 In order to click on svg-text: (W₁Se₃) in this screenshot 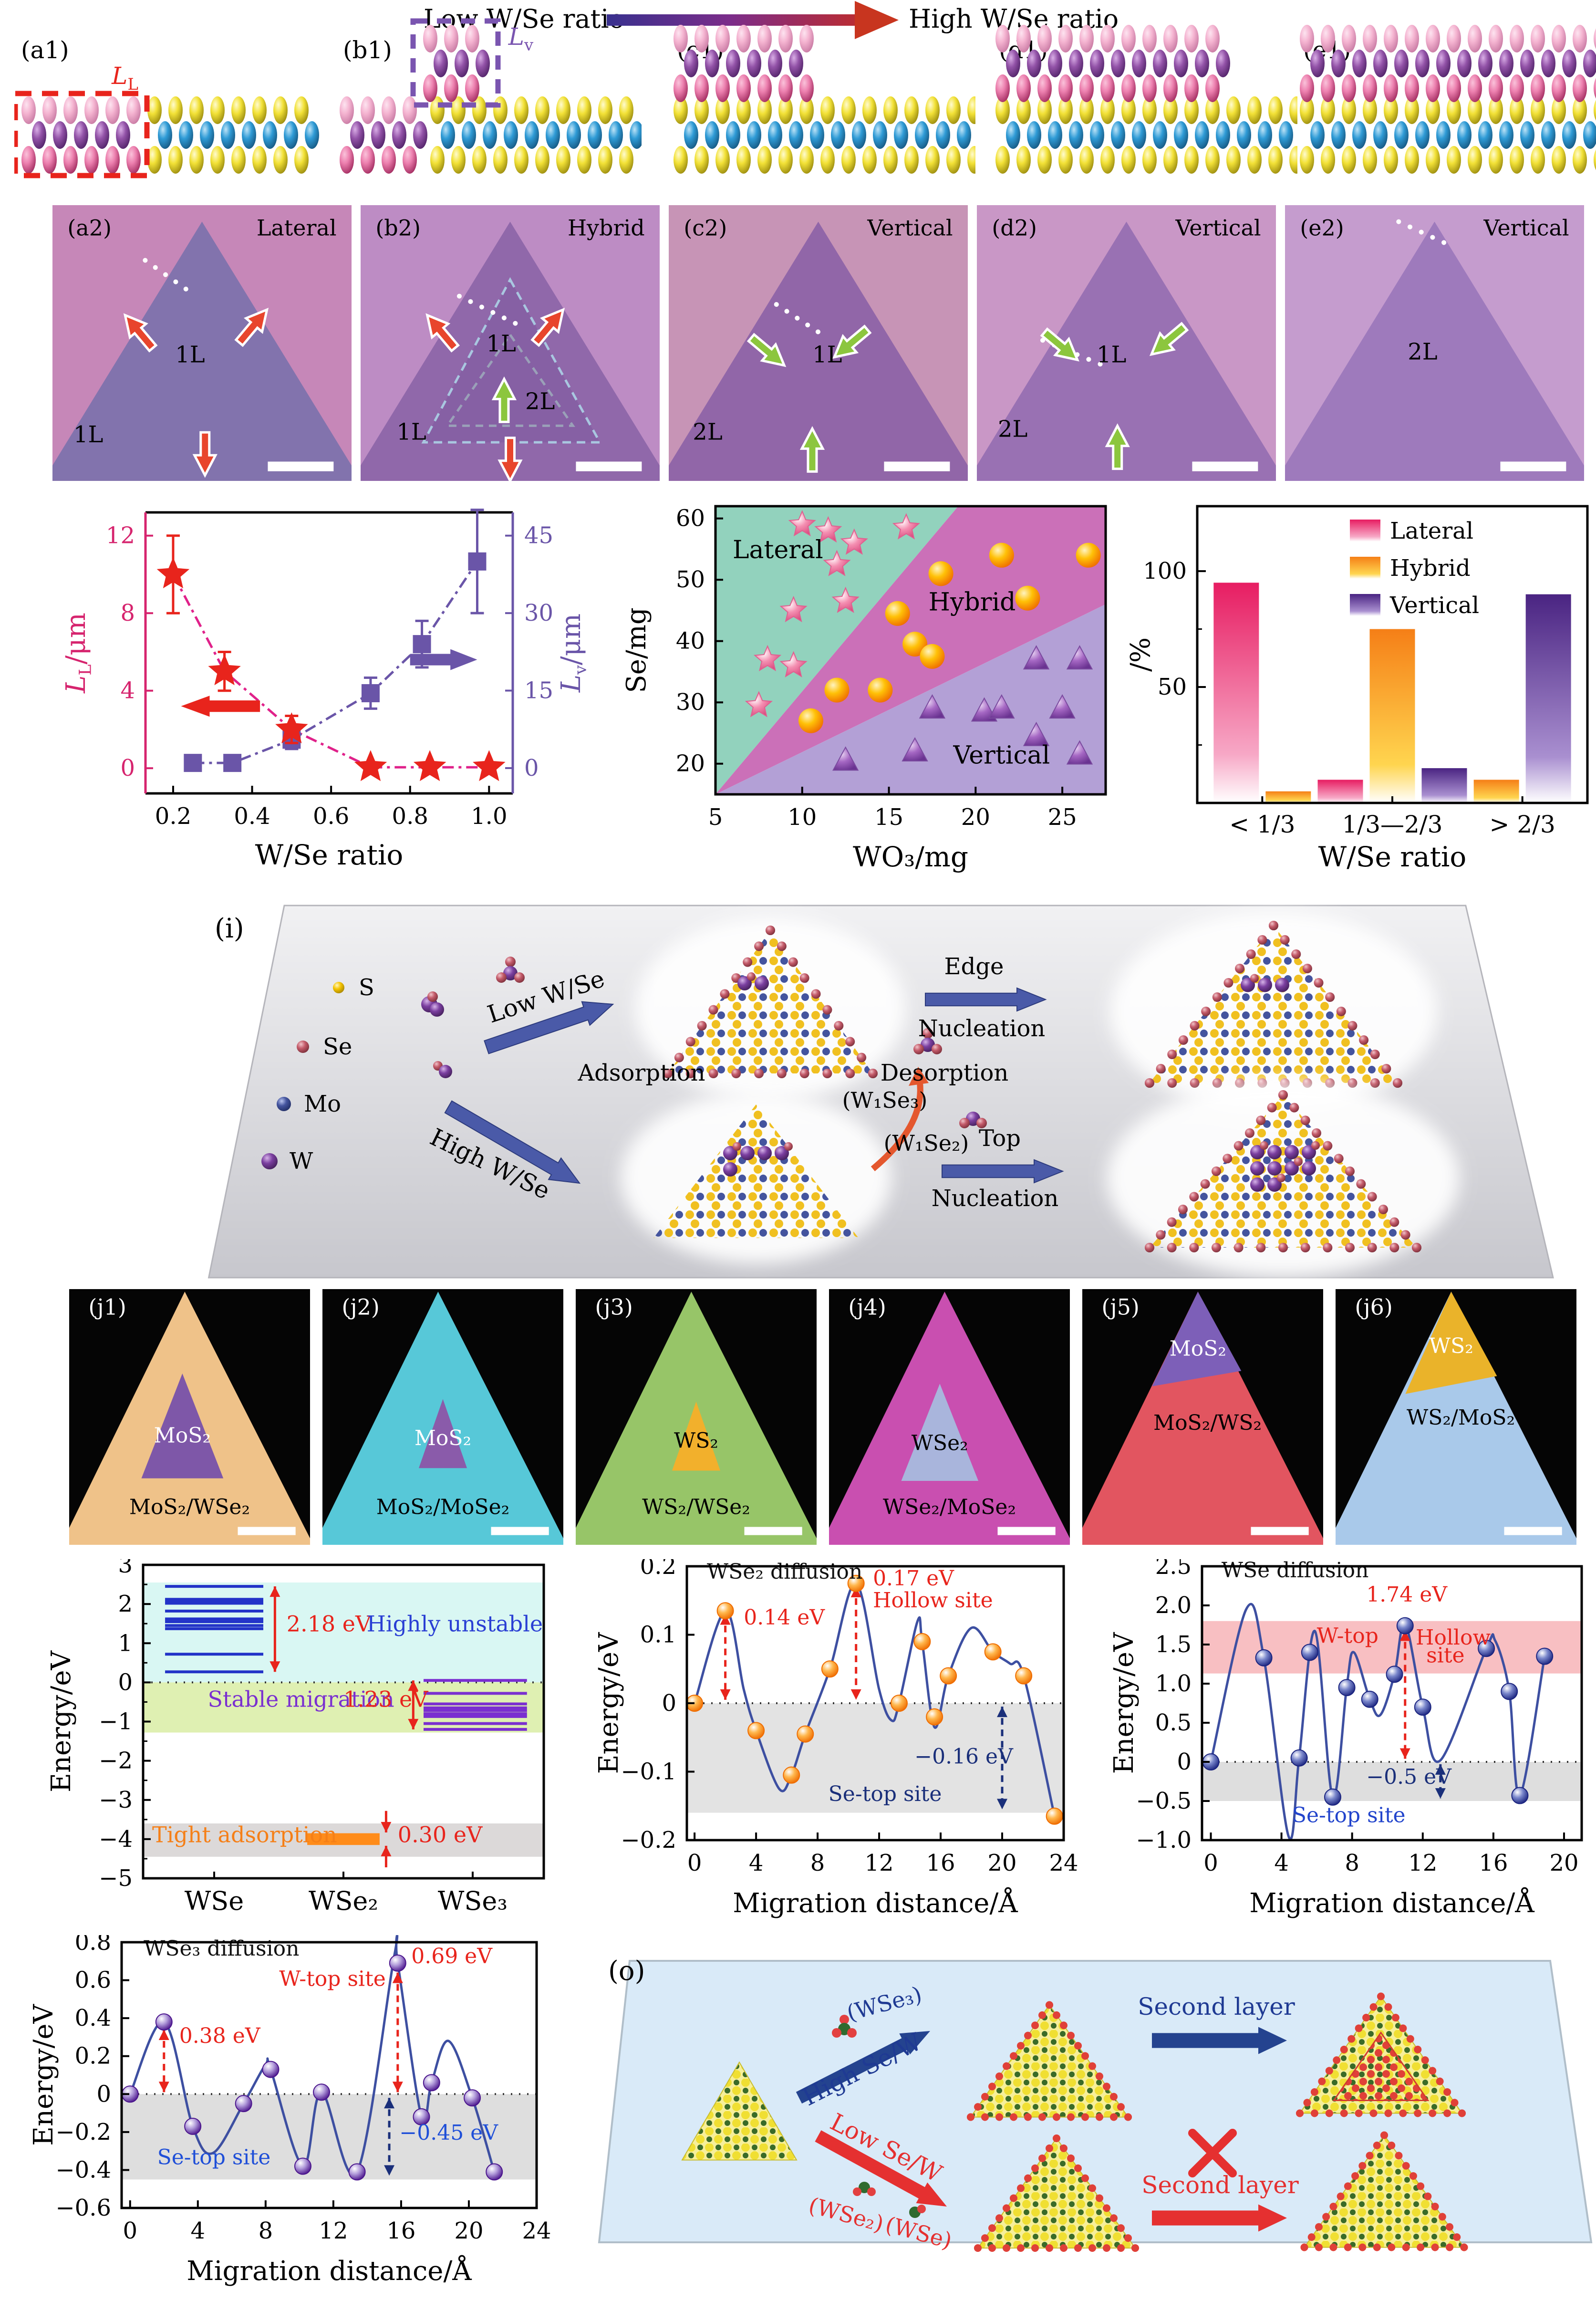, I will do `click(885, 1100)`.